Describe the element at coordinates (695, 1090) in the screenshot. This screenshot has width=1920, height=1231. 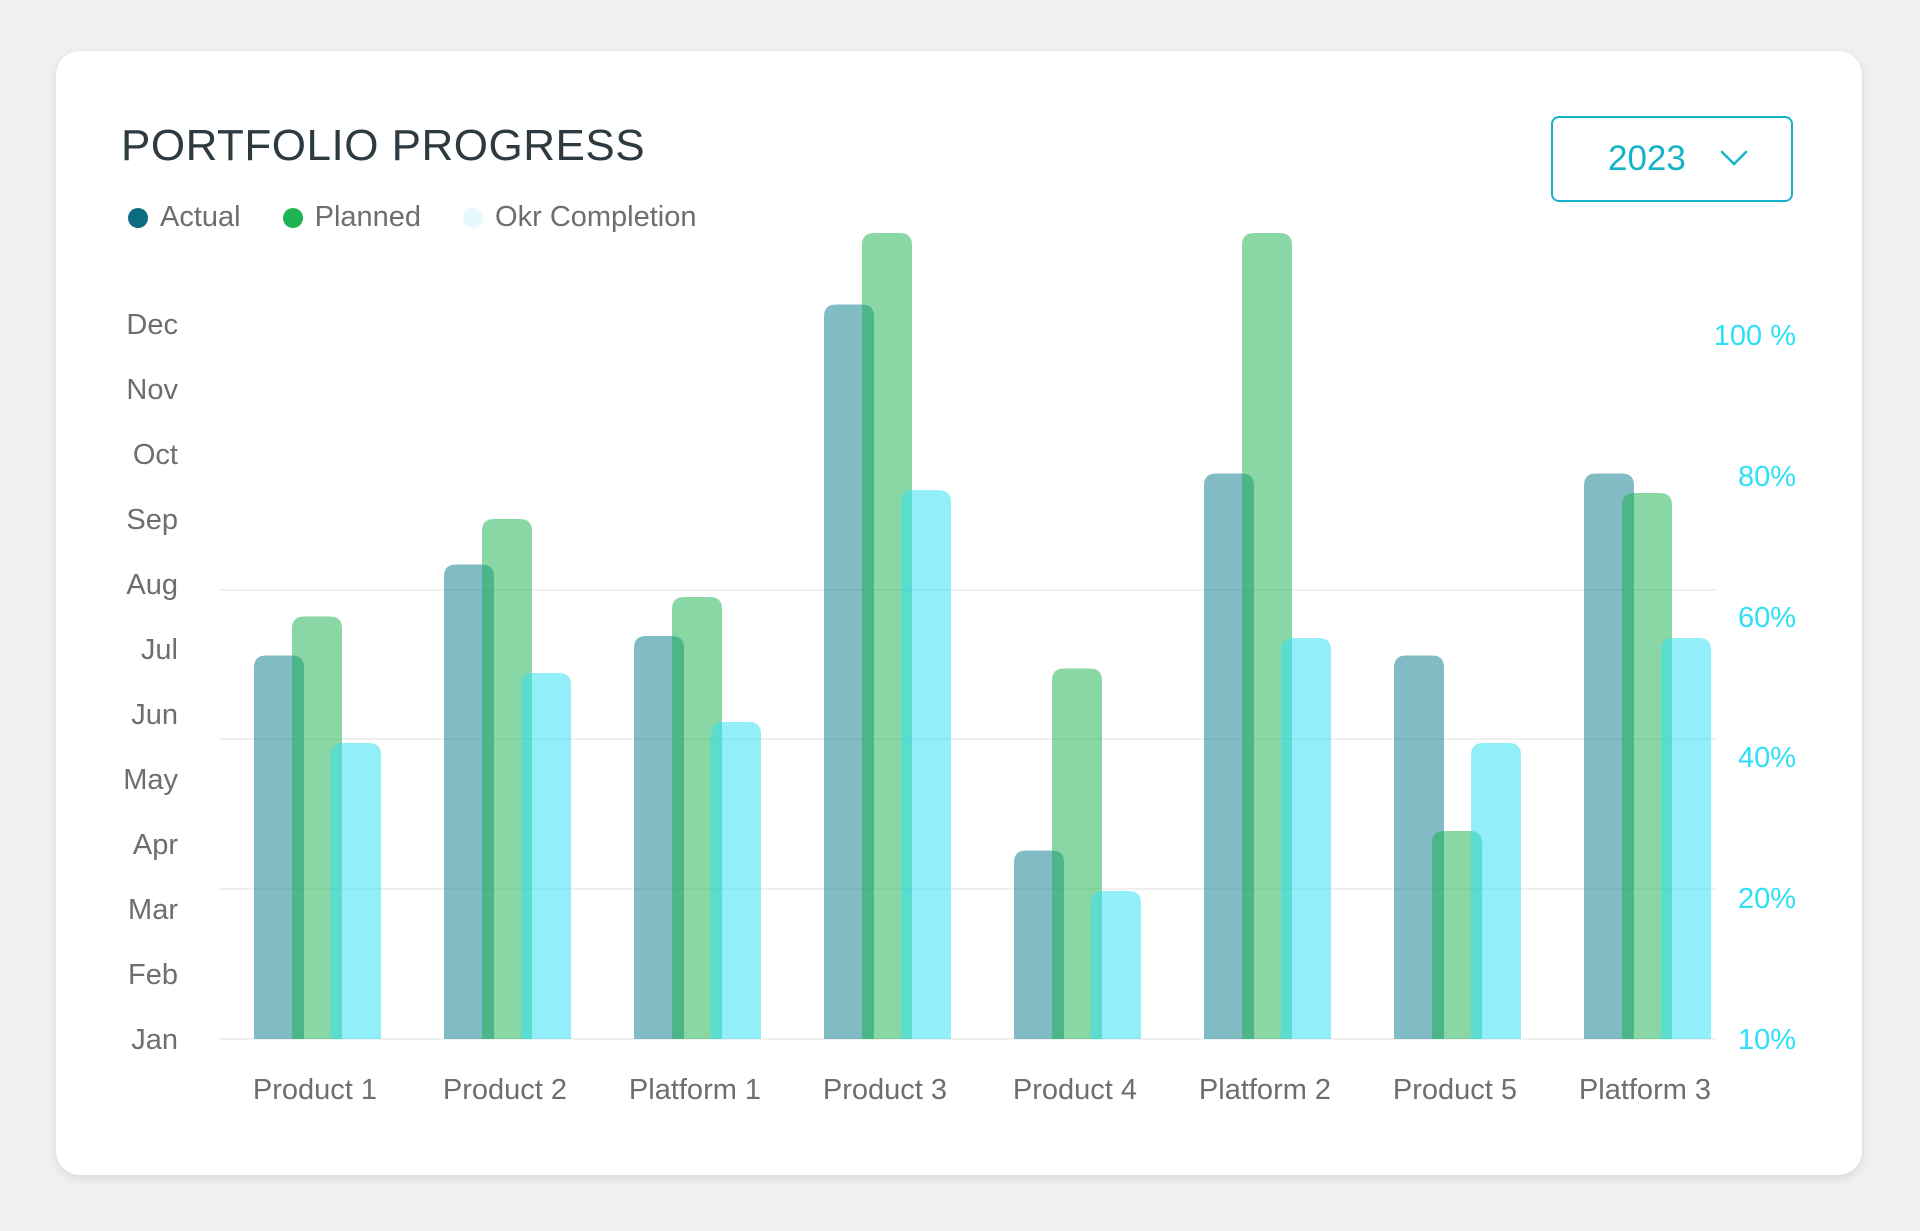
I see `x-axis-label-platform-1: Platform 1` at that location.